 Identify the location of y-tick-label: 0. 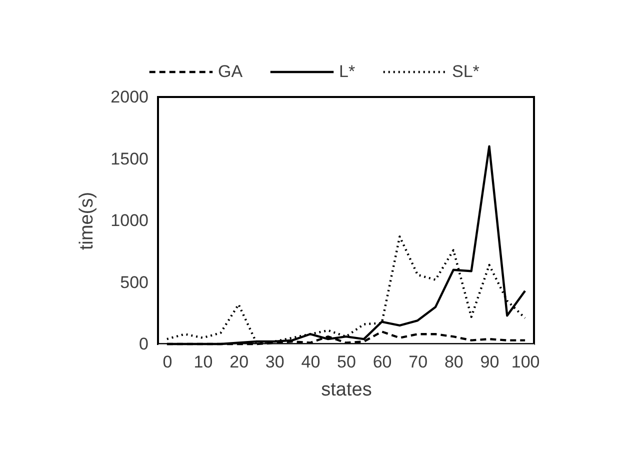
(143, 344).